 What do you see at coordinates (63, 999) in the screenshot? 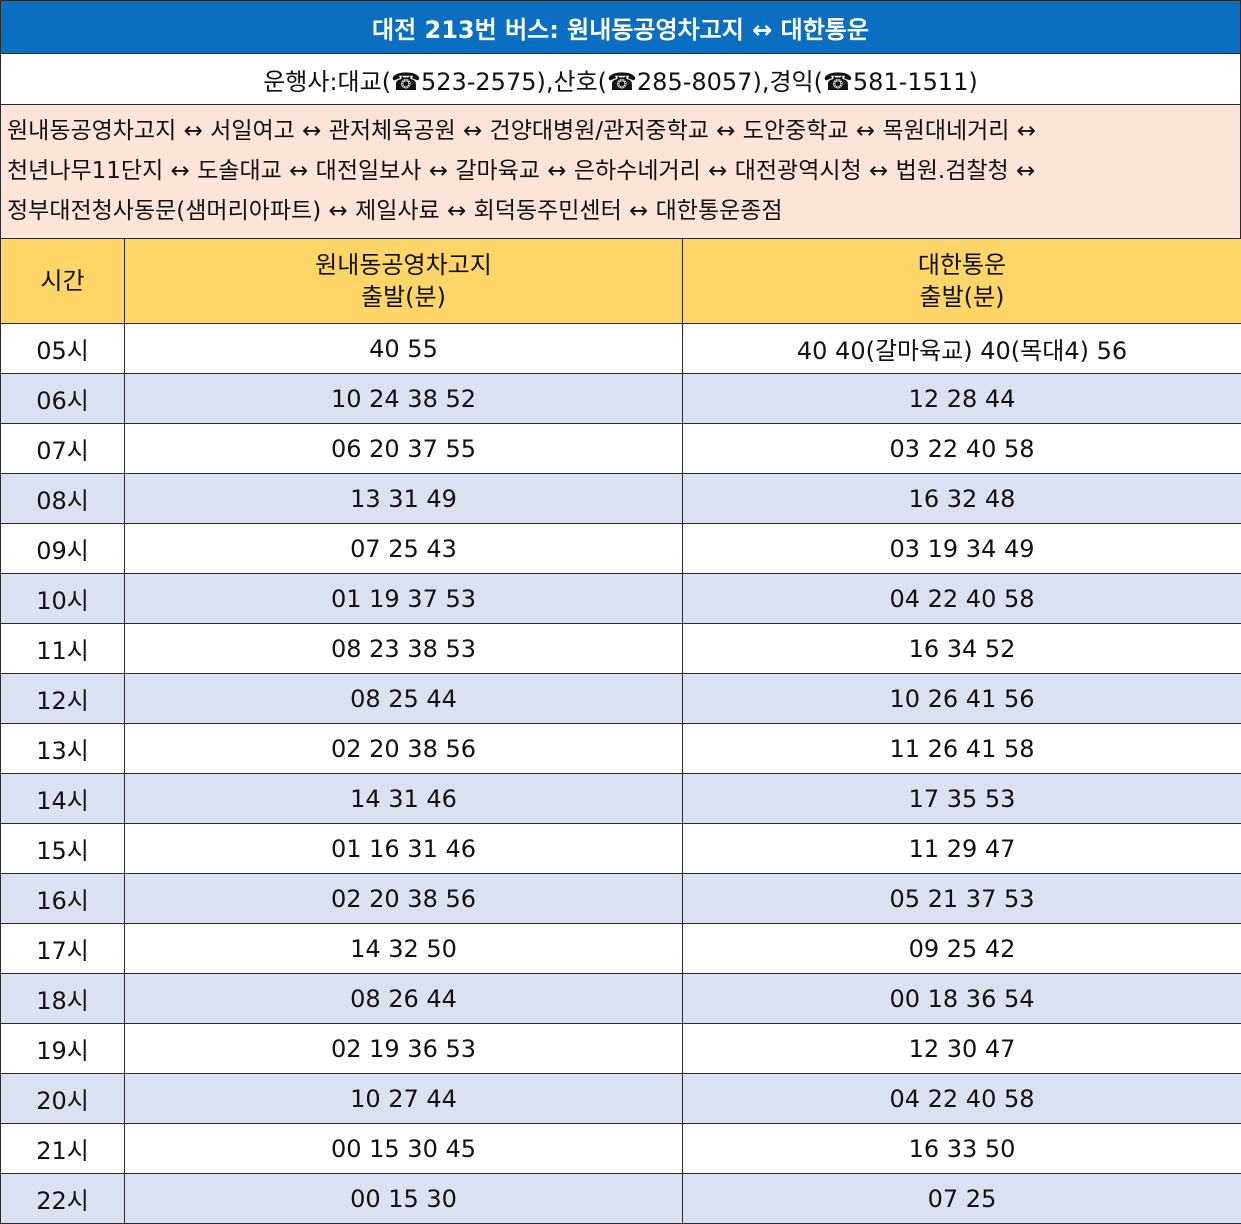
I see `hour-cell: 18시` at bounding box center [63, 999].